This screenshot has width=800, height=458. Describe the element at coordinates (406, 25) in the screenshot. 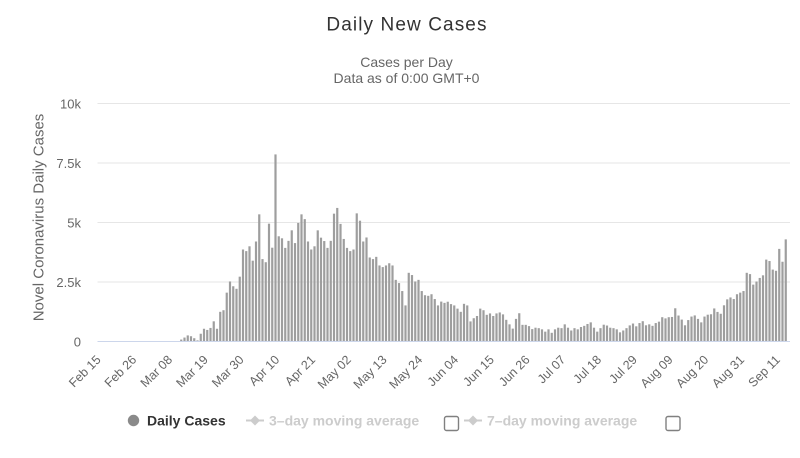

I see `svg-text: Daily New Cases` at that location.